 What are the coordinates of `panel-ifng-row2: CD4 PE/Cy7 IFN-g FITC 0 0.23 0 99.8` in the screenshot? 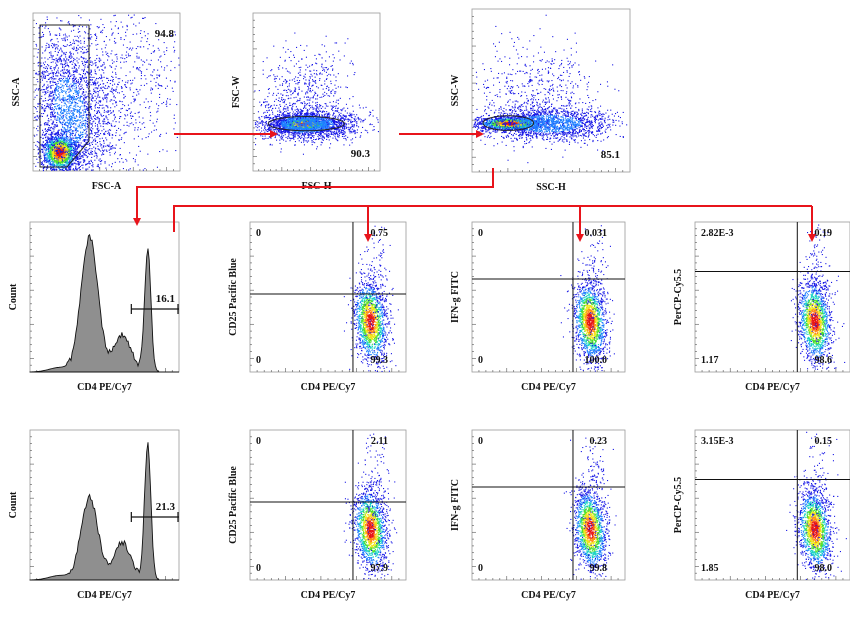 It's located at (538, 515).